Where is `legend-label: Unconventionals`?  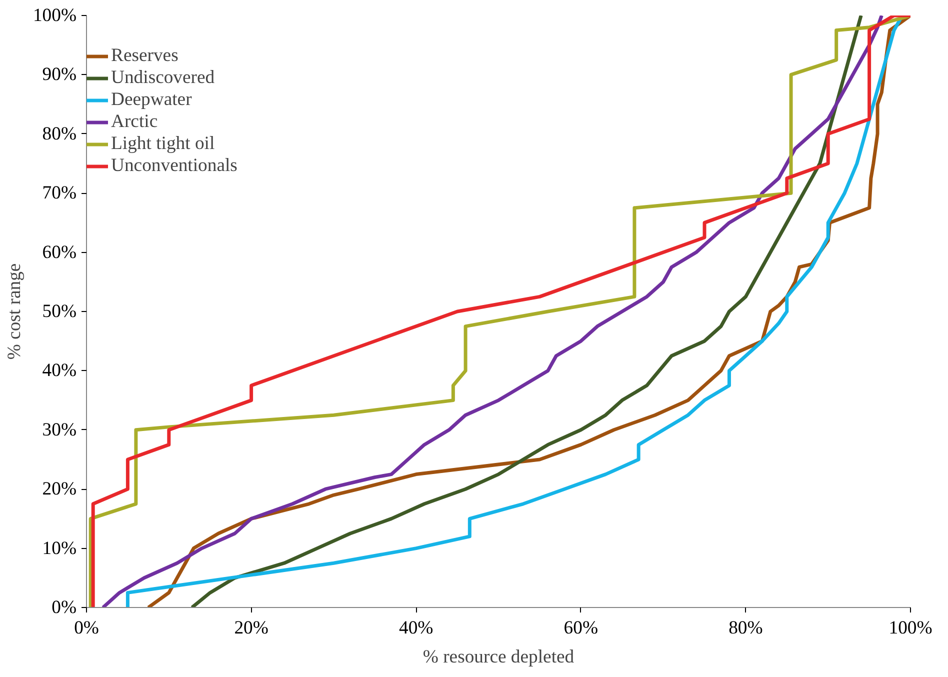 legend-label: Unconventionals is located at coordinates (174, 166).